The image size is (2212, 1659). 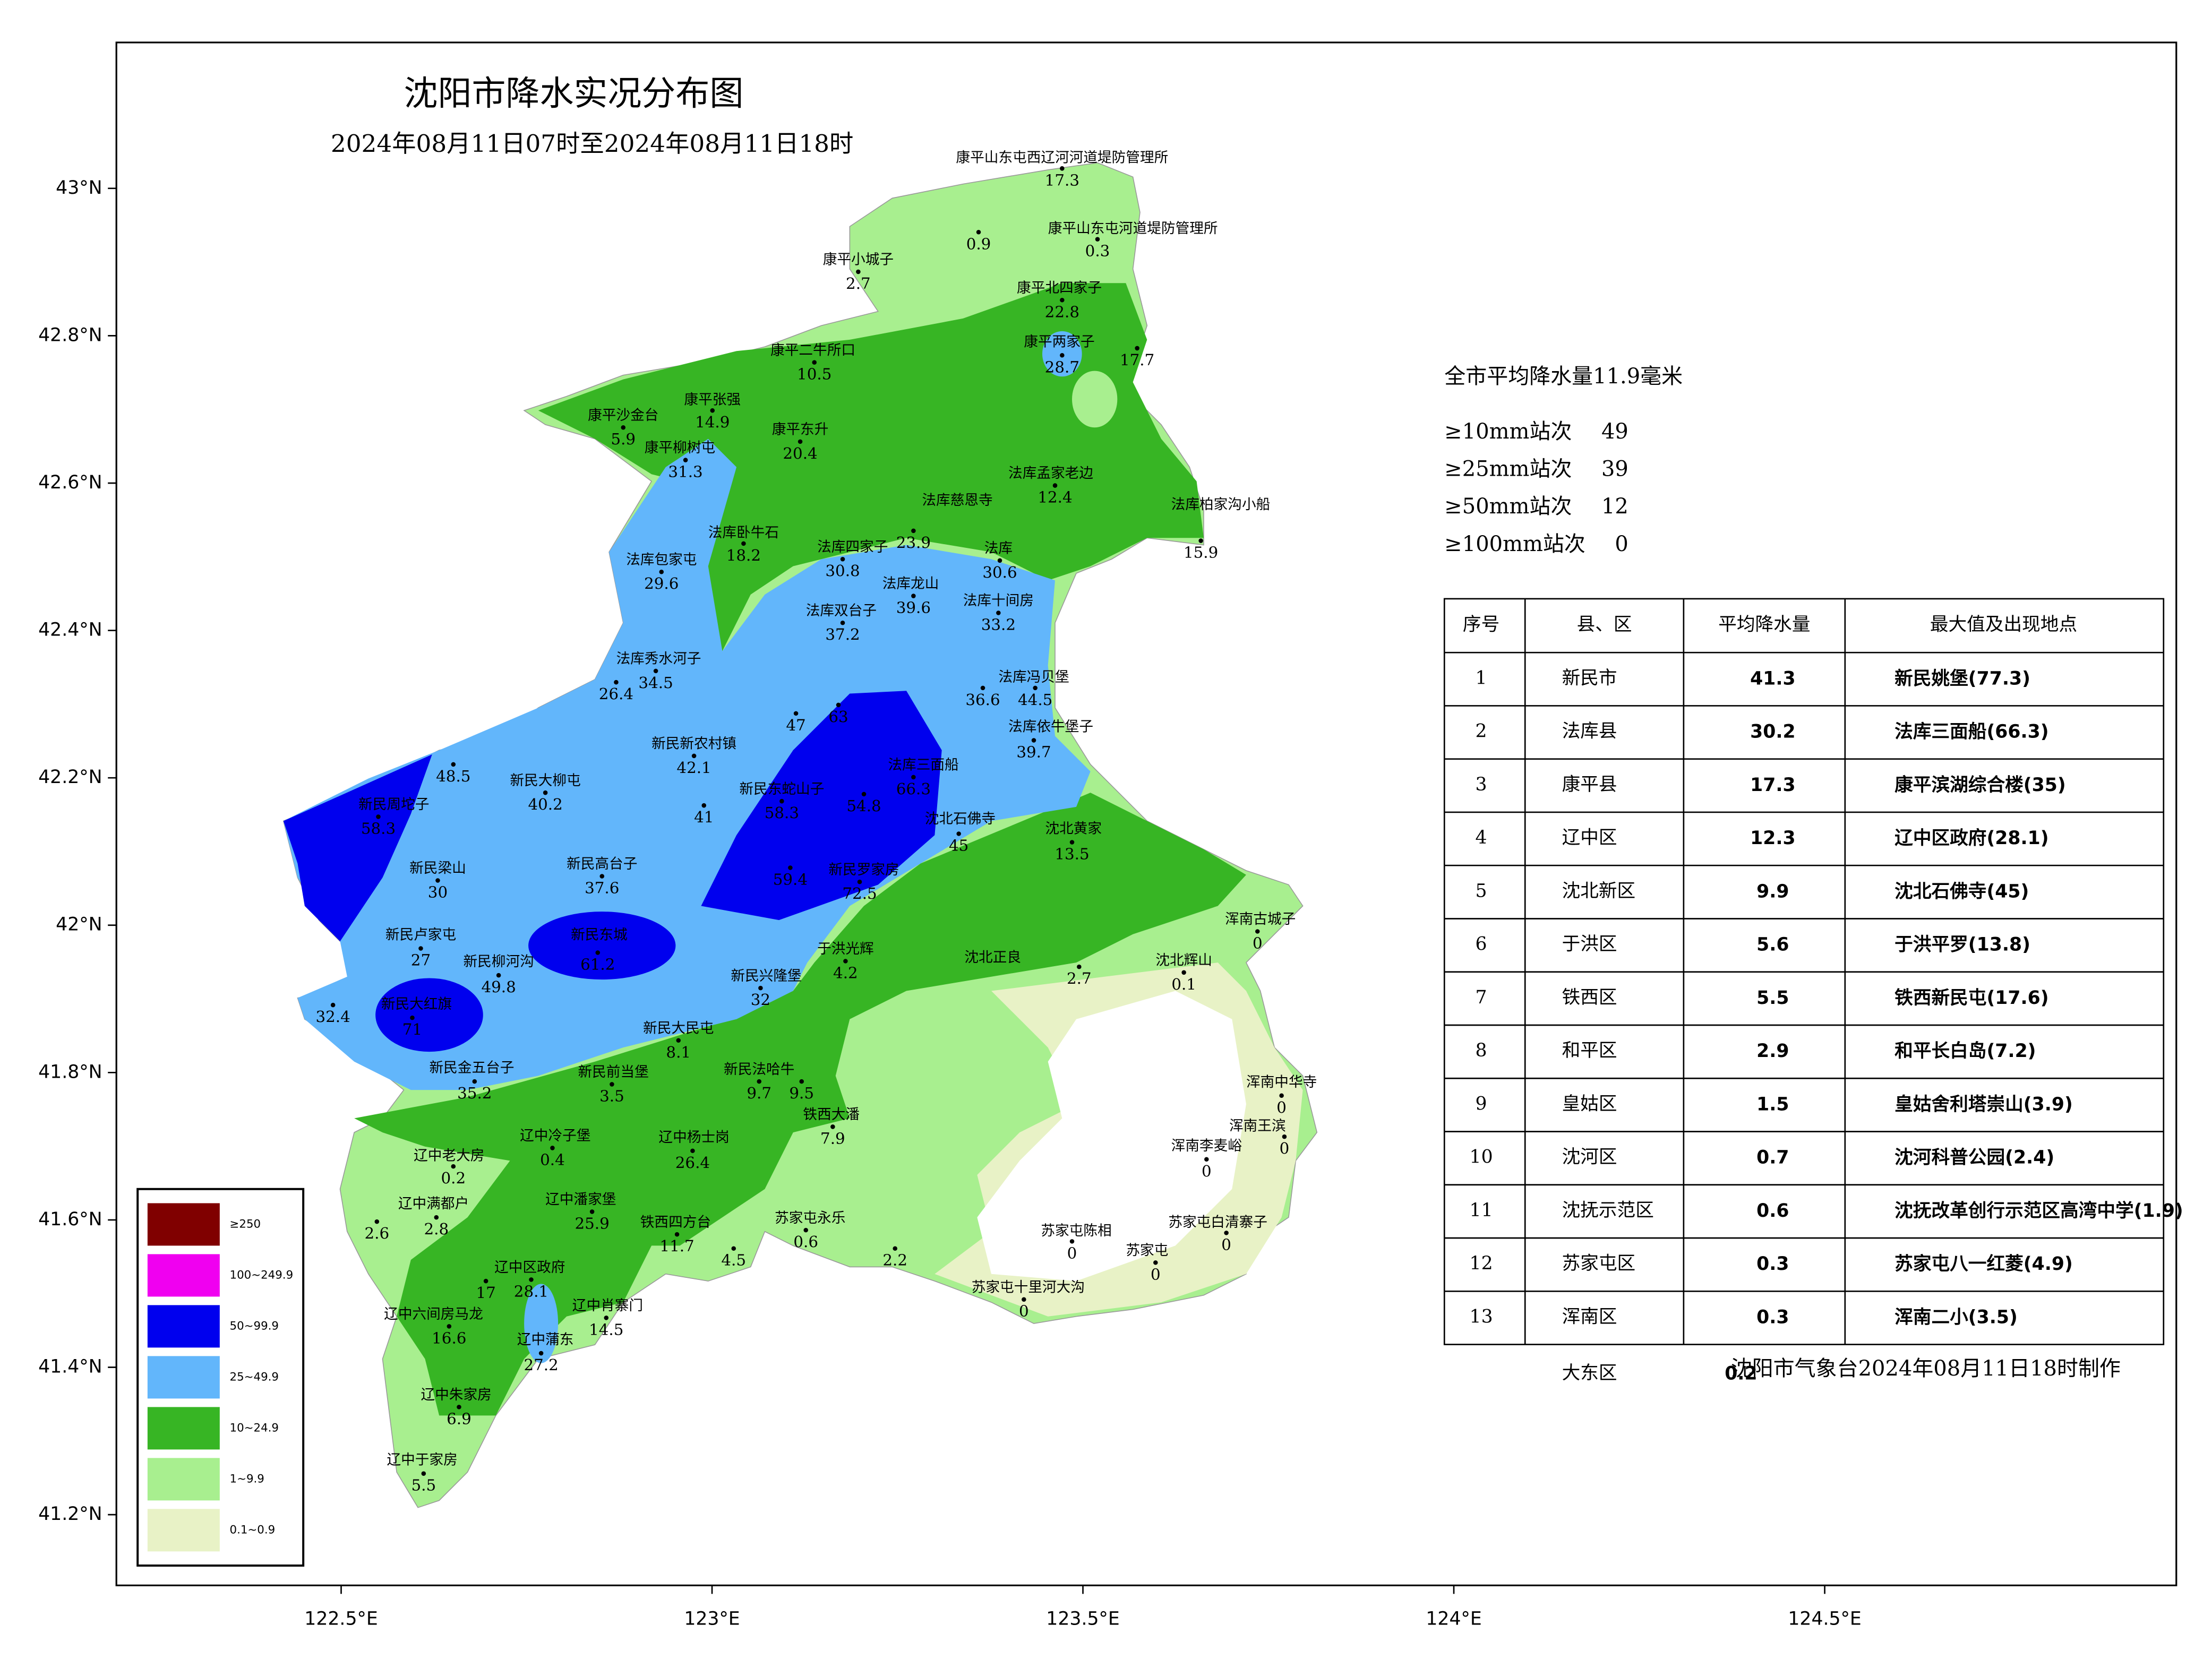 What do you see at coordinates (1258, 943) in the screenshot?
I see `station-value: 0` at bounding box center [1258, 943].